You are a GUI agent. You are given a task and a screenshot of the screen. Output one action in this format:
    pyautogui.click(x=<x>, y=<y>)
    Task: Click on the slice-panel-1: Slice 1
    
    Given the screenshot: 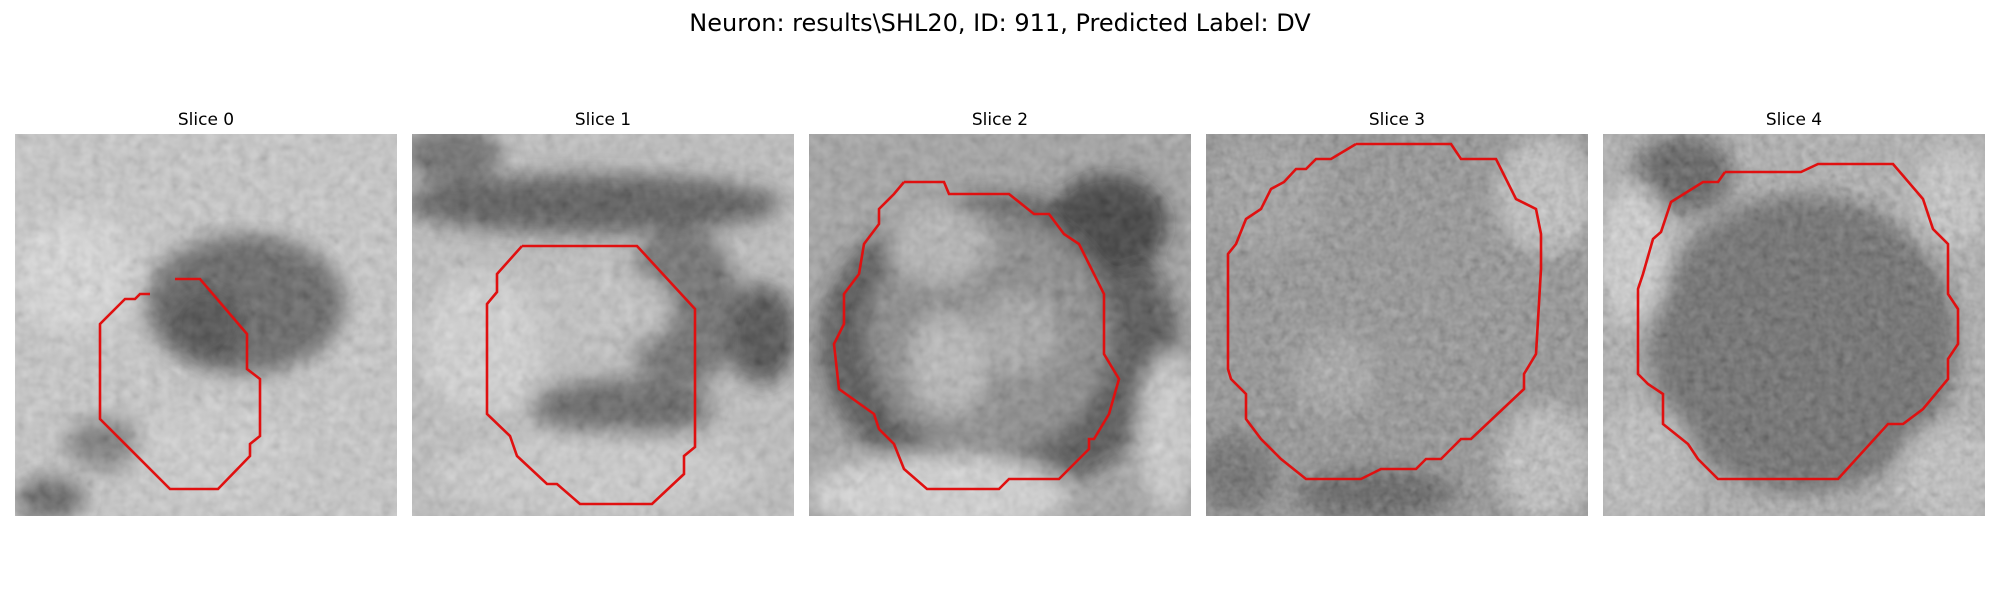 What is the action you would take?
    pyautogui.click(x=603, y=315)
    